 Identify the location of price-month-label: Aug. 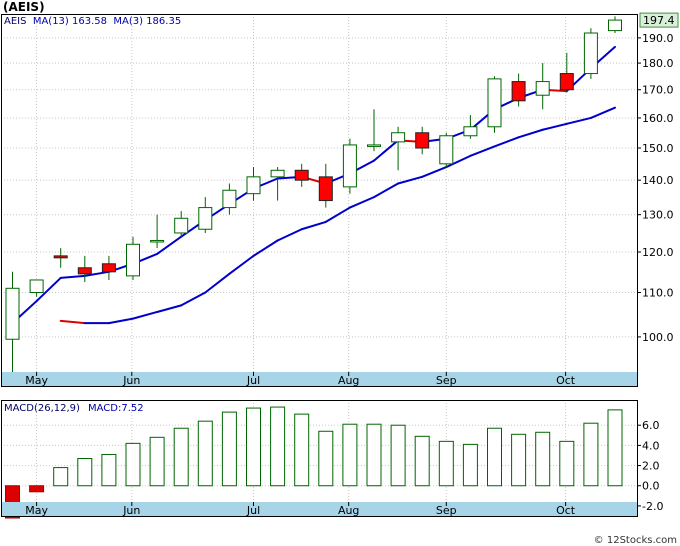
(348, 380).